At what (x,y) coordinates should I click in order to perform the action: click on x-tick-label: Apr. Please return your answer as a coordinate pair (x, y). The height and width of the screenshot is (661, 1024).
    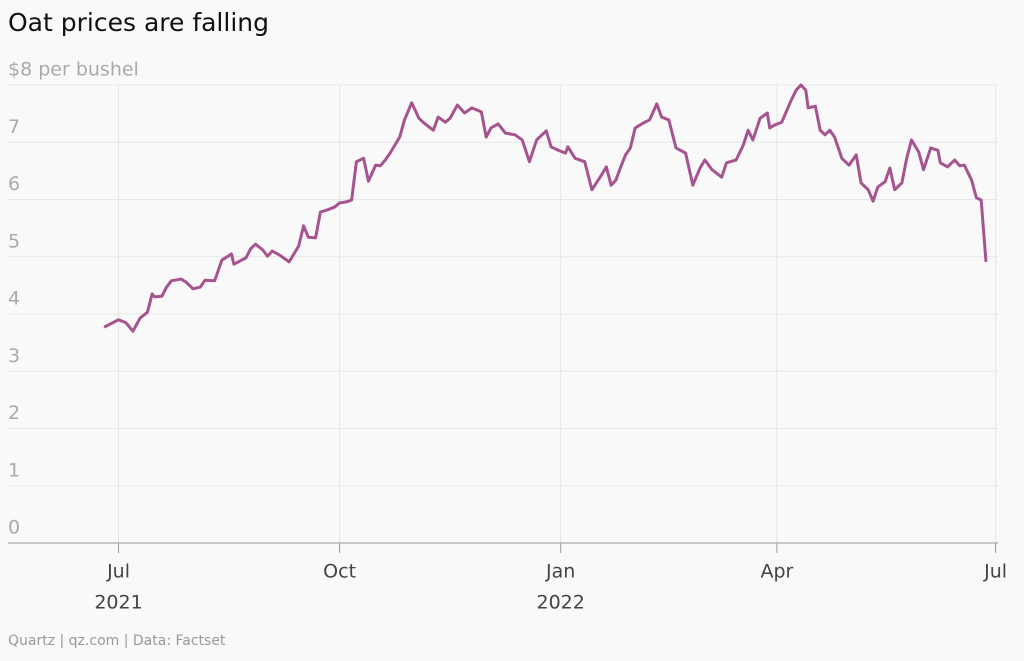
    Looking at the image, I should click on (776, 572).